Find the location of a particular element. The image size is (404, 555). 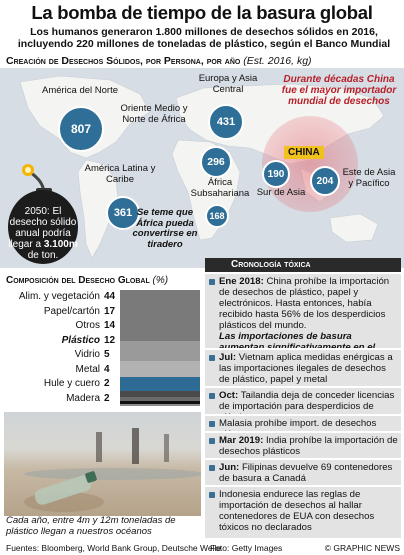

region-bubble-north-america: 807 is located at coordinates (81, 129).